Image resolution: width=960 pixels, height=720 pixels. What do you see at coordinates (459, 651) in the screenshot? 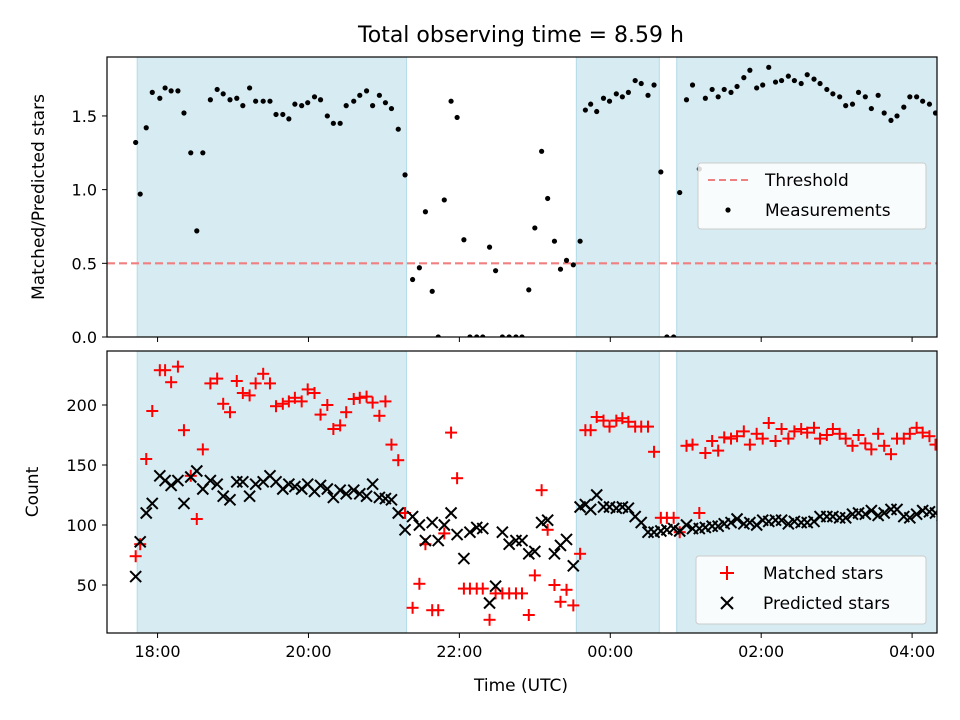
I see `x-tick-label: 22:00` at bounding box center [459, 651].